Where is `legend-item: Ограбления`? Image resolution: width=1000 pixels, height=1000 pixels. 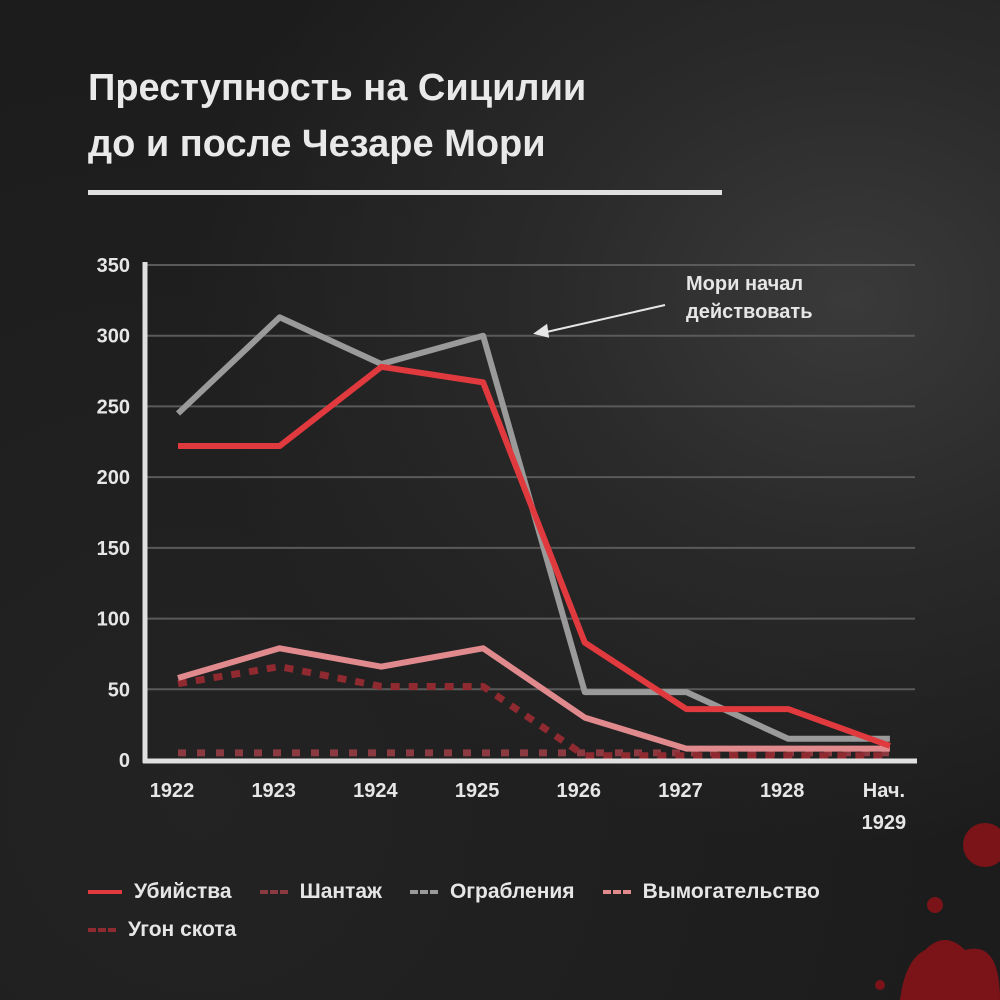
legend-item: Ограбления is located at coordinates (492, 892).